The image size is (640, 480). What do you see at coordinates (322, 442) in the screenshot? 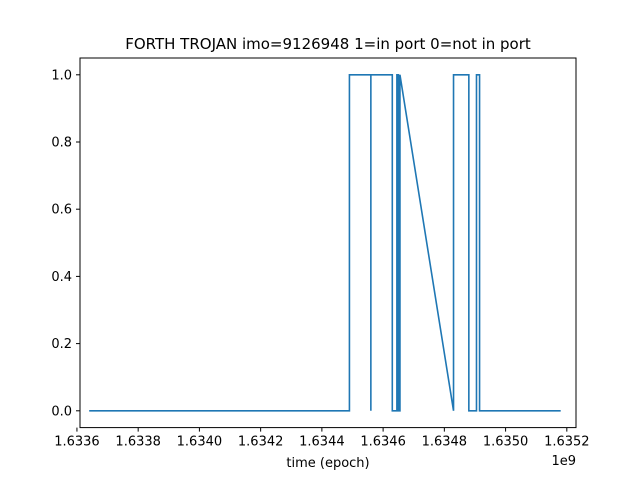
I see `x-tick-label: 1.6344` at bounding box center [322, 442].